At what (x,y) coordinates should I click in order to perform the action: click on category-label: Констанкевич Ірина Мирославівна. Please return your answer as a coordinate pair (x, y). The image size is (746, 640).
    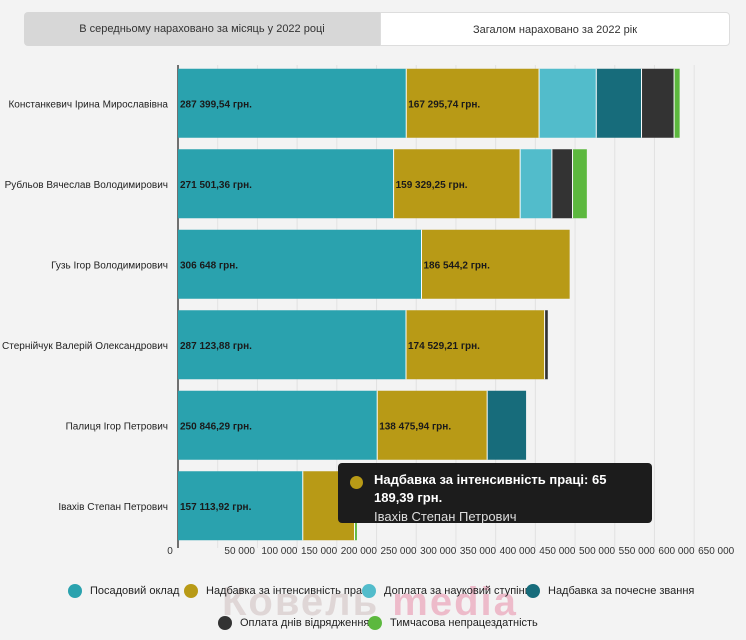
    Looking at the image, I should click on (88, 104).